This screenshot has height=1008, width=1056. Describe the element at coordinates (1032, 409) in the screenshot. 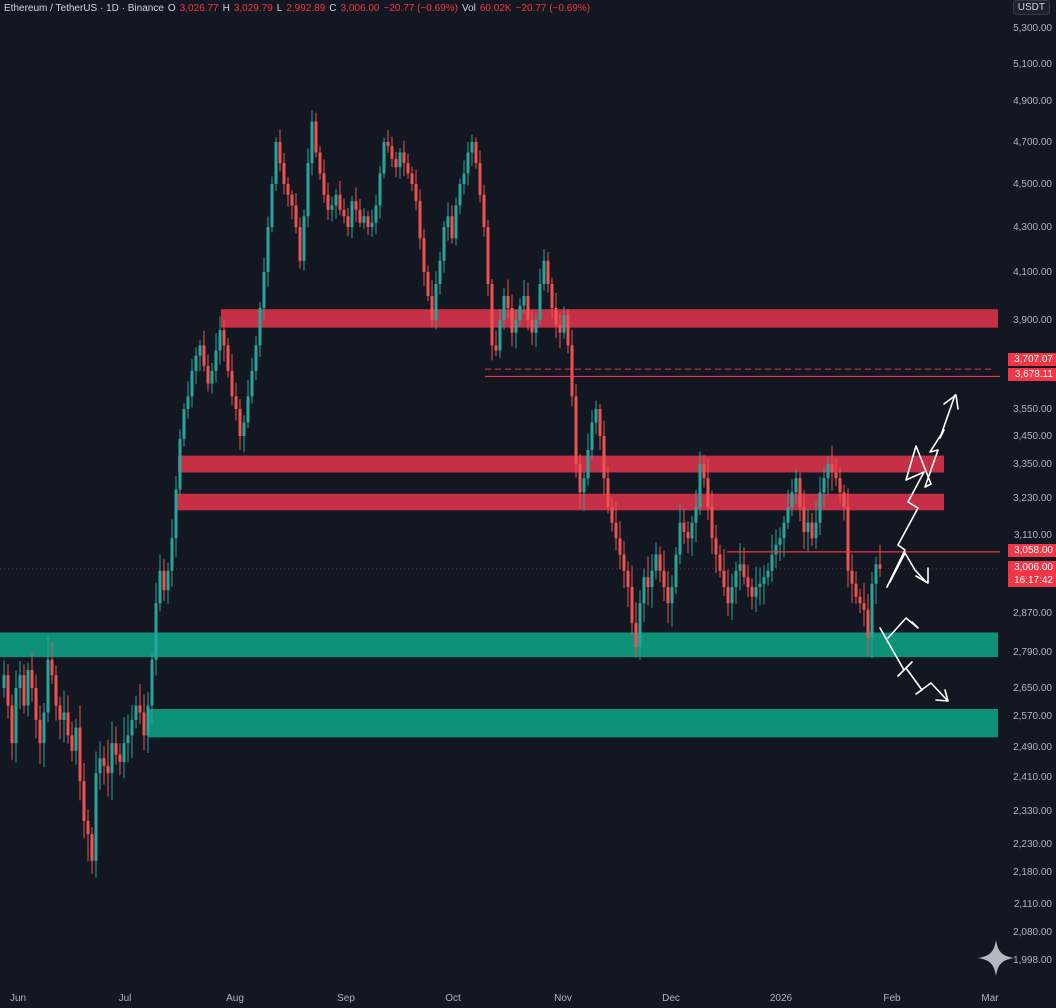

I see `y-tick-label: 3,550.00` at that location.